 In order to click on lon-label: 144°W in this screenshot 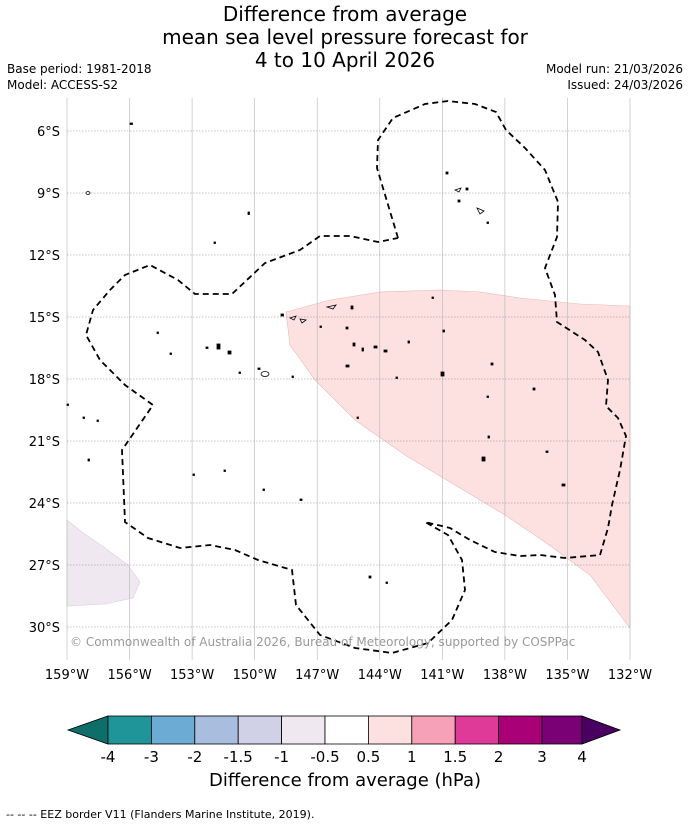, I will do `click(380, 675)`.